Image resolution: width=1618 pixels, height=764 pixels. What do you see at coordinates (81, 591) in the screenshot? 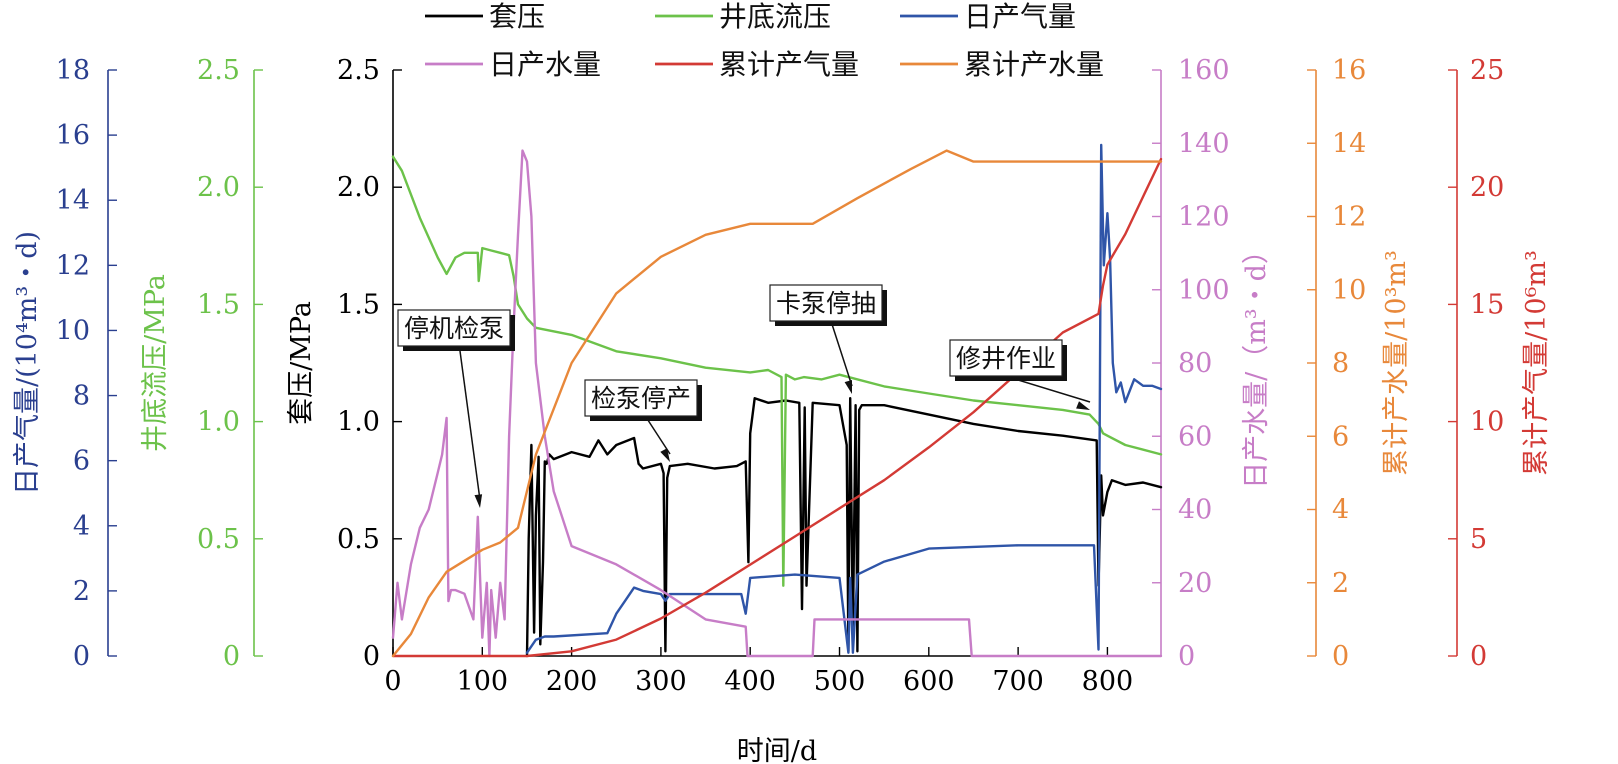
I see `daily_gas-tick-label: 2` at bounding box center [81, 591].